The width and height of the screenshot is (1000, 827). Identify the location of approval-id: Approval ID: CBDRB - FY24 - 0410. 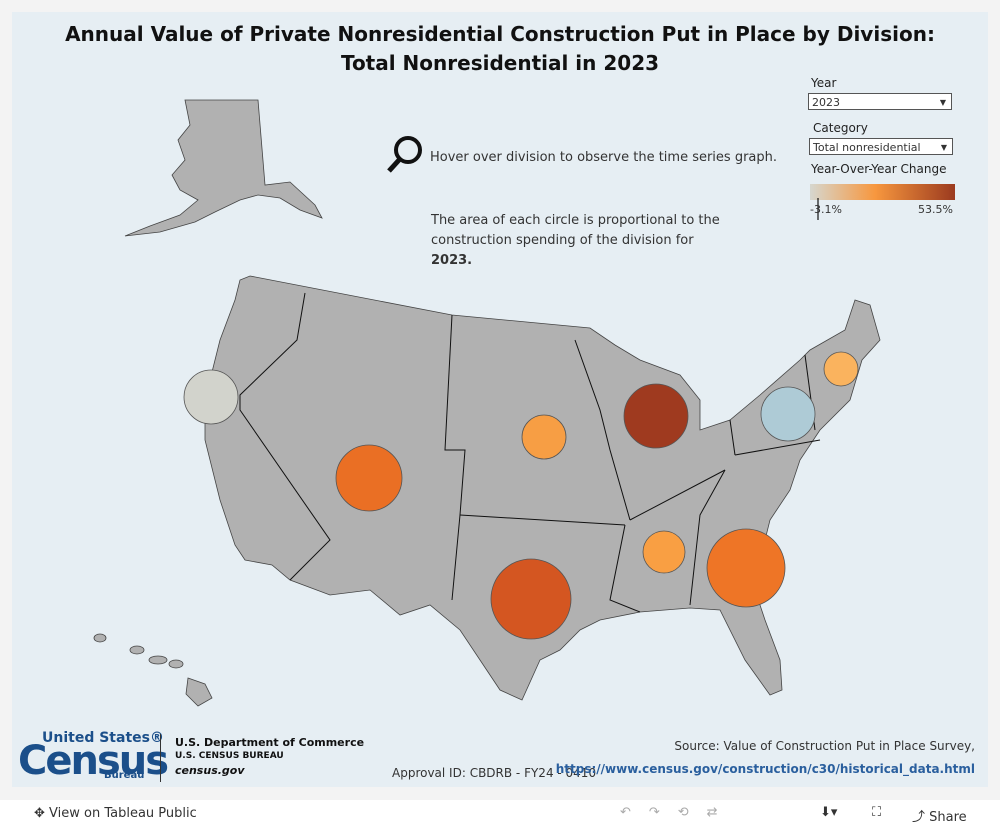
(494, 773).